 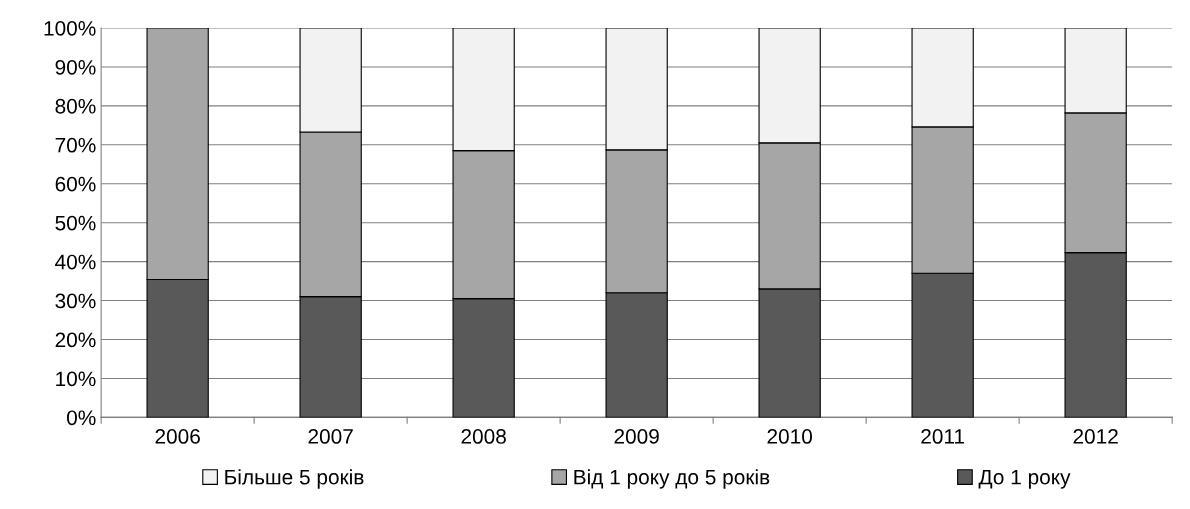 I want to click on legend-label: Більше 5 років, so click(x=294, y=479).